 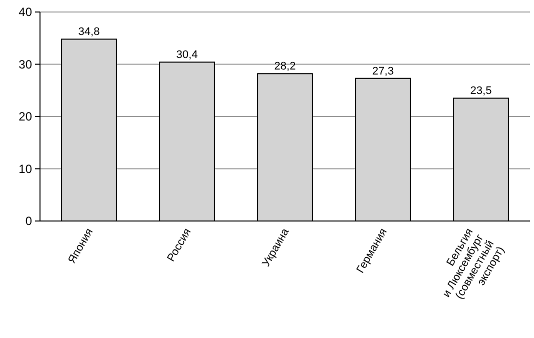 I want to click on data-label: 34,8, so click(x=89, y=32).